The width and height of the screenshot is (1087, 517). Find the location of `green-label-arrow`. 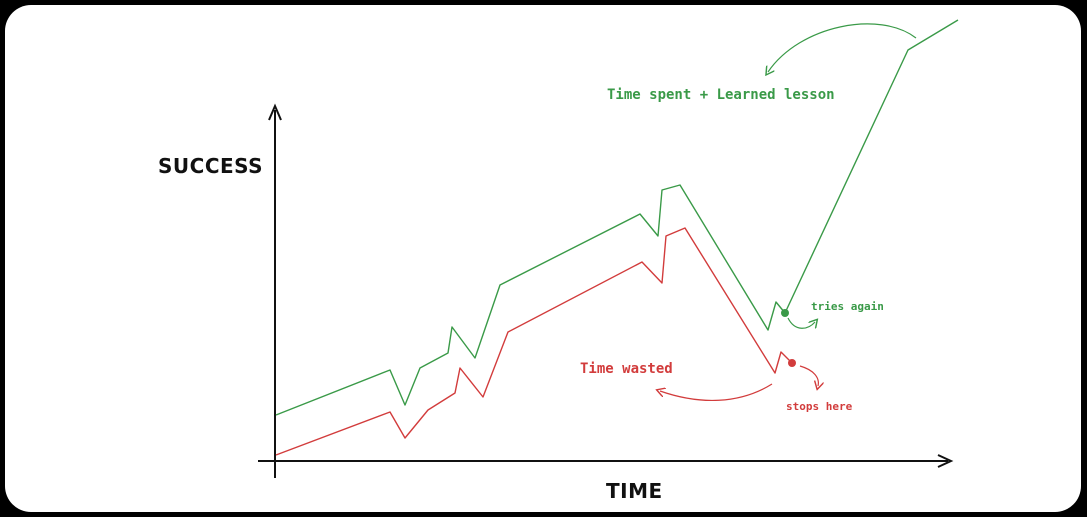

green-label-arrow is located at coordinates (842, 47).